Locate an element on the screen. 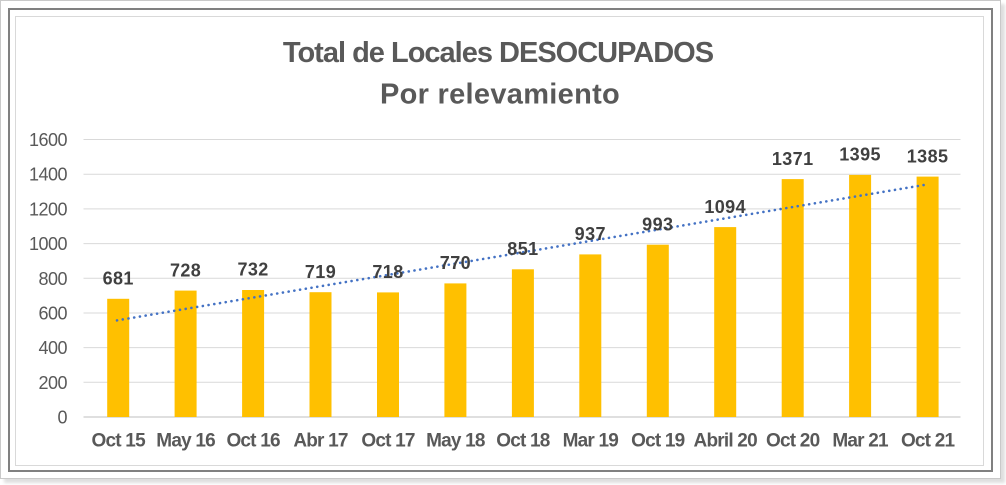 This screenshot has height=485, width=1006. svg-text: 770 is located at coordinates (455, 263).